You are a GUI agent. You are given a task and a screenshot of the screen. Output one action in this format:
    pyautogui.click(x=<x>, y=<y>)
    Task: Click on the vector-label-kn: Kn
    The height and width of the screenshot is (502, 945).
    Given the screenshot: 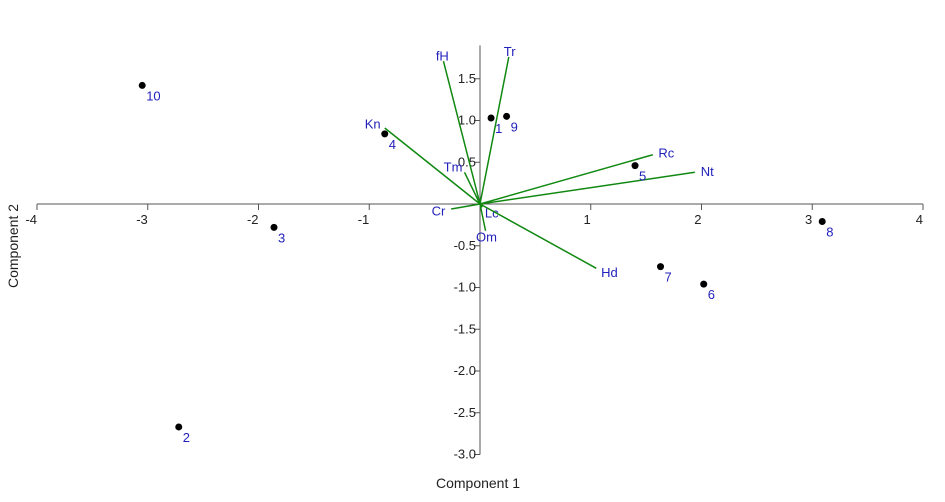 What is the action you would take?
    pyautogui.click(x=373, y=124)
    